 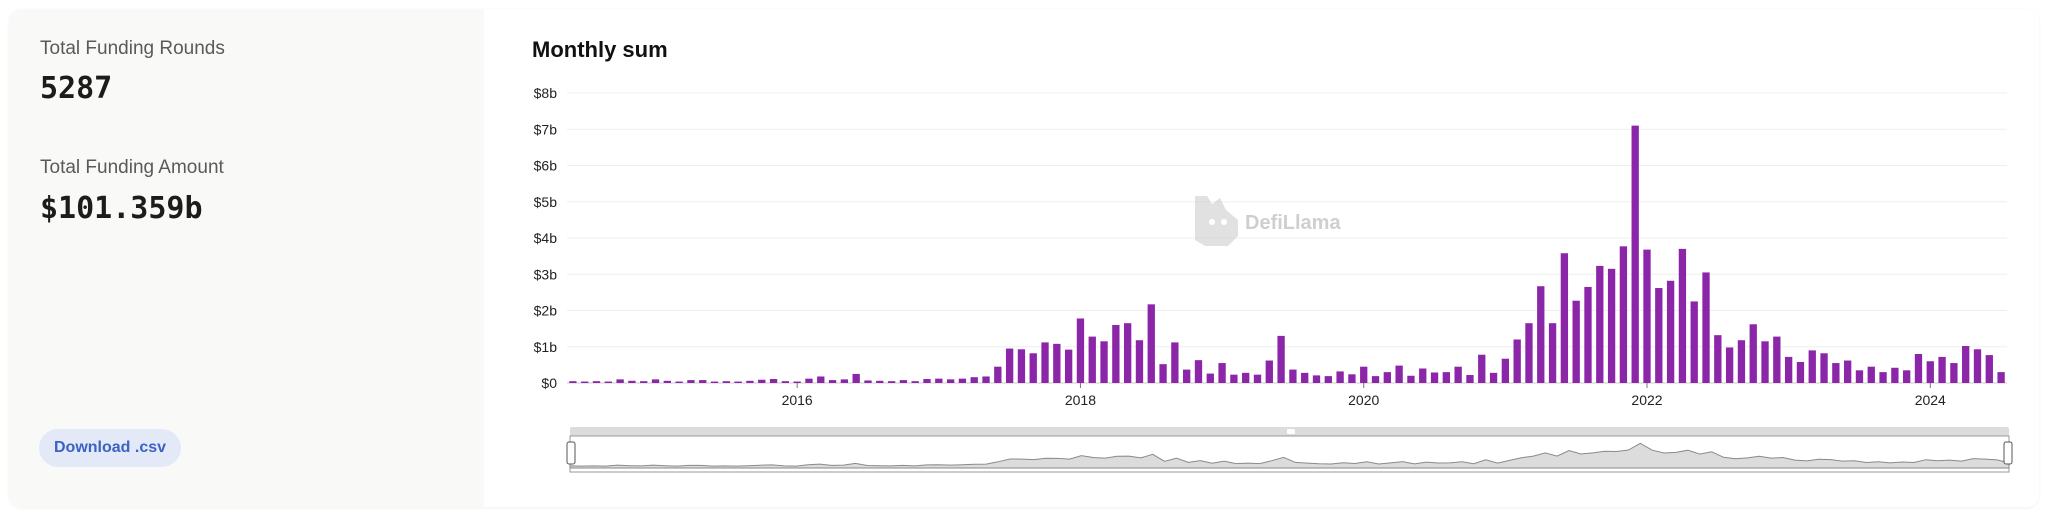 I want to click on zoom-handle-left, so click(x=571, y=453).